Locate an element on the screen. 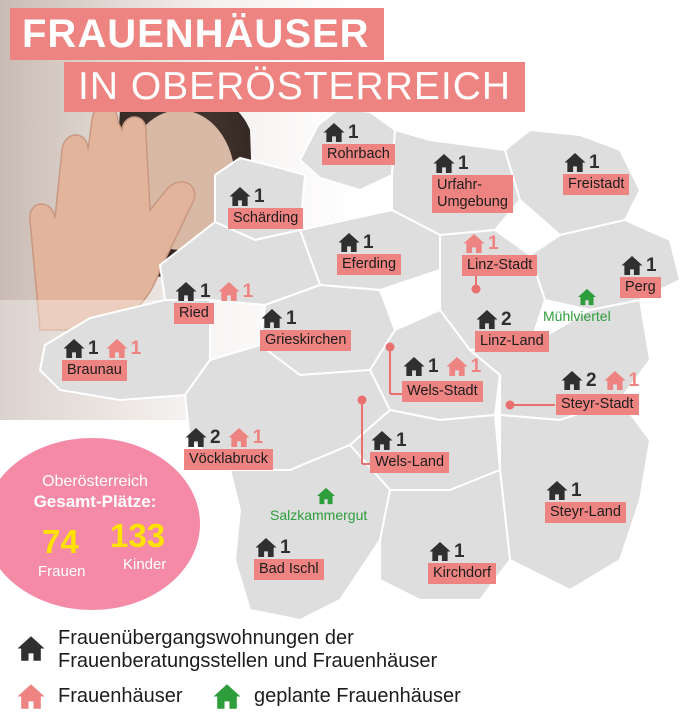 Image resolution: width=700 pixels, height=728 pixels. district-name: Steyr-Stadt is located at coordinates (597, 404).